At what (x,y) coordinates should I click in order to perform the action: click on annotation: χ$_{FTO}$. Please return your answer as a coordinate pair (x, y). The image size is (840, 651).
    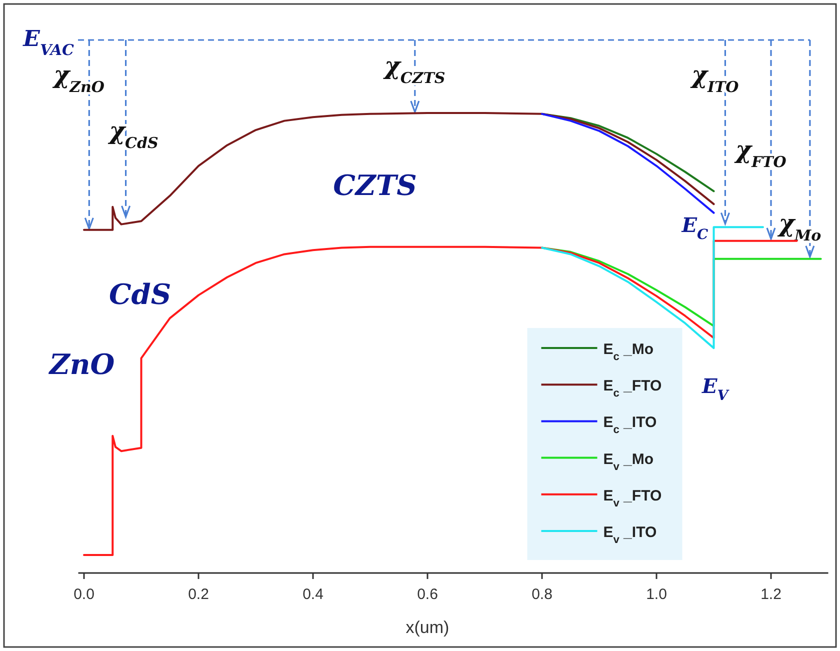
    Looking at the image, I should click on (760, 152).